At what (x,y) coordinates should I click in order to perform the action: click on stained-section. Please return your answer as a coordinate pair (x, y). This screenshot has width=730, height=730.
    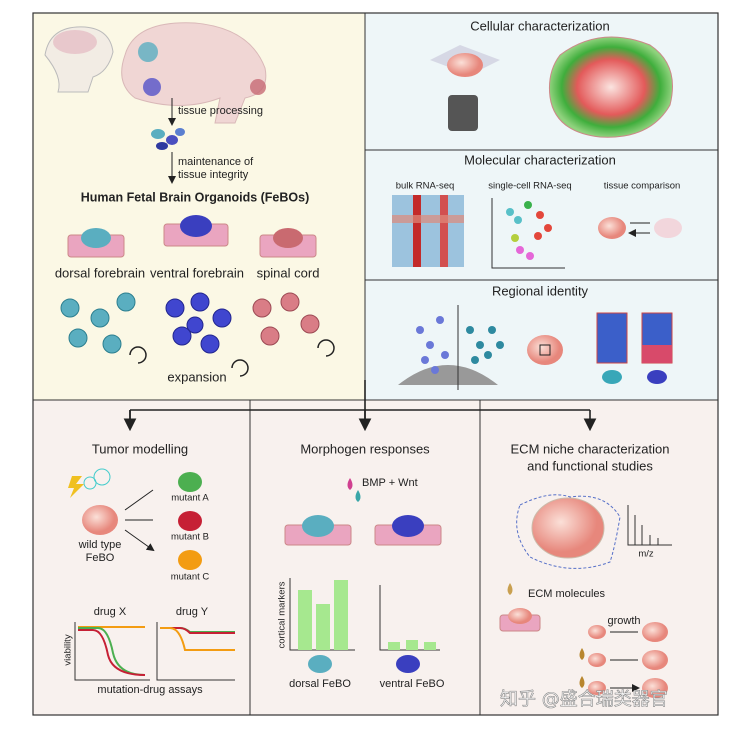
    Looking at the image, I should click on (611, 87).